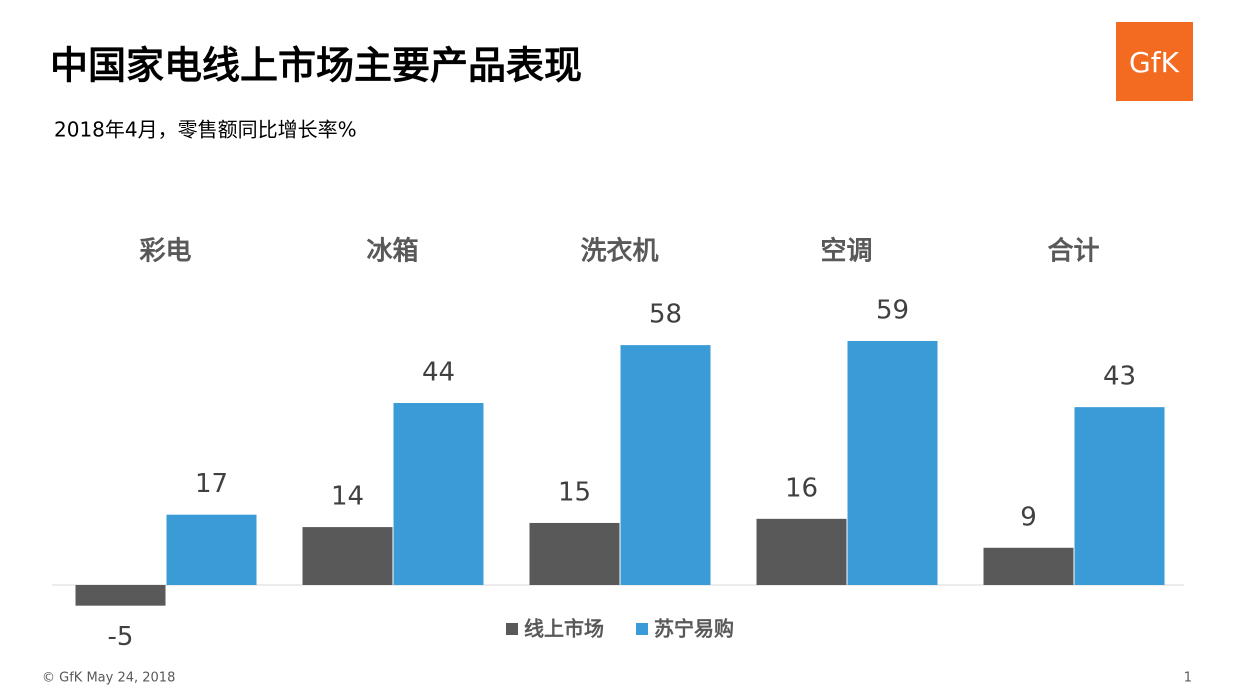  I want to click on data-label: 43, so click(1119, 377).